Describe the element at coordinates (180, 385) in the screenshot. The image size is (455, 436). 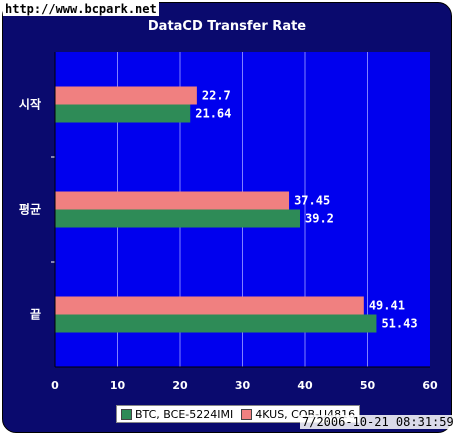
I see `x-tick-label-2: 20` at that location.